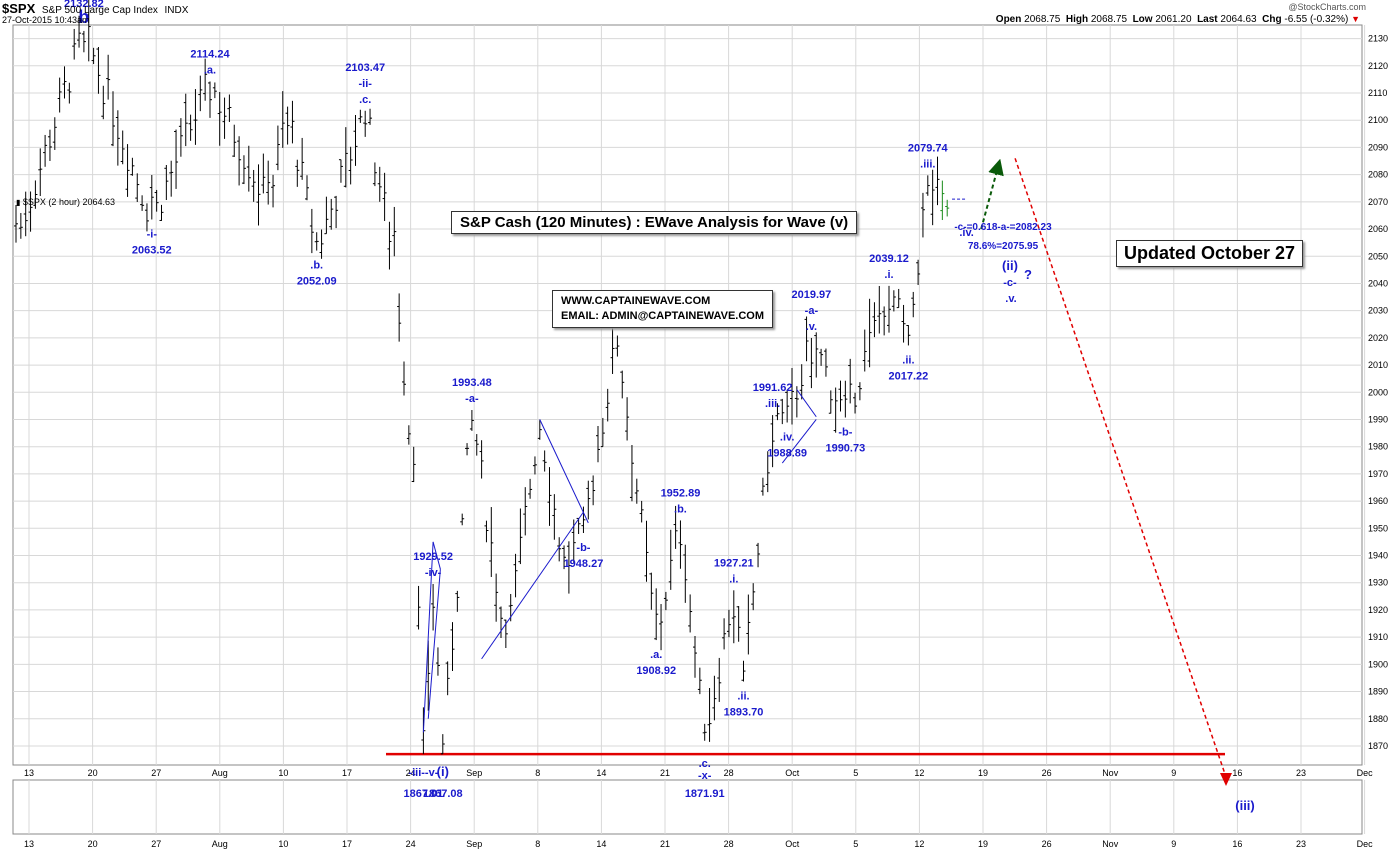 The height and width of the screenshot is (852, 1400). Describe the element at coordinates (734, 563) in the screenshot. I see `wave-label: 1927.21` at that location.